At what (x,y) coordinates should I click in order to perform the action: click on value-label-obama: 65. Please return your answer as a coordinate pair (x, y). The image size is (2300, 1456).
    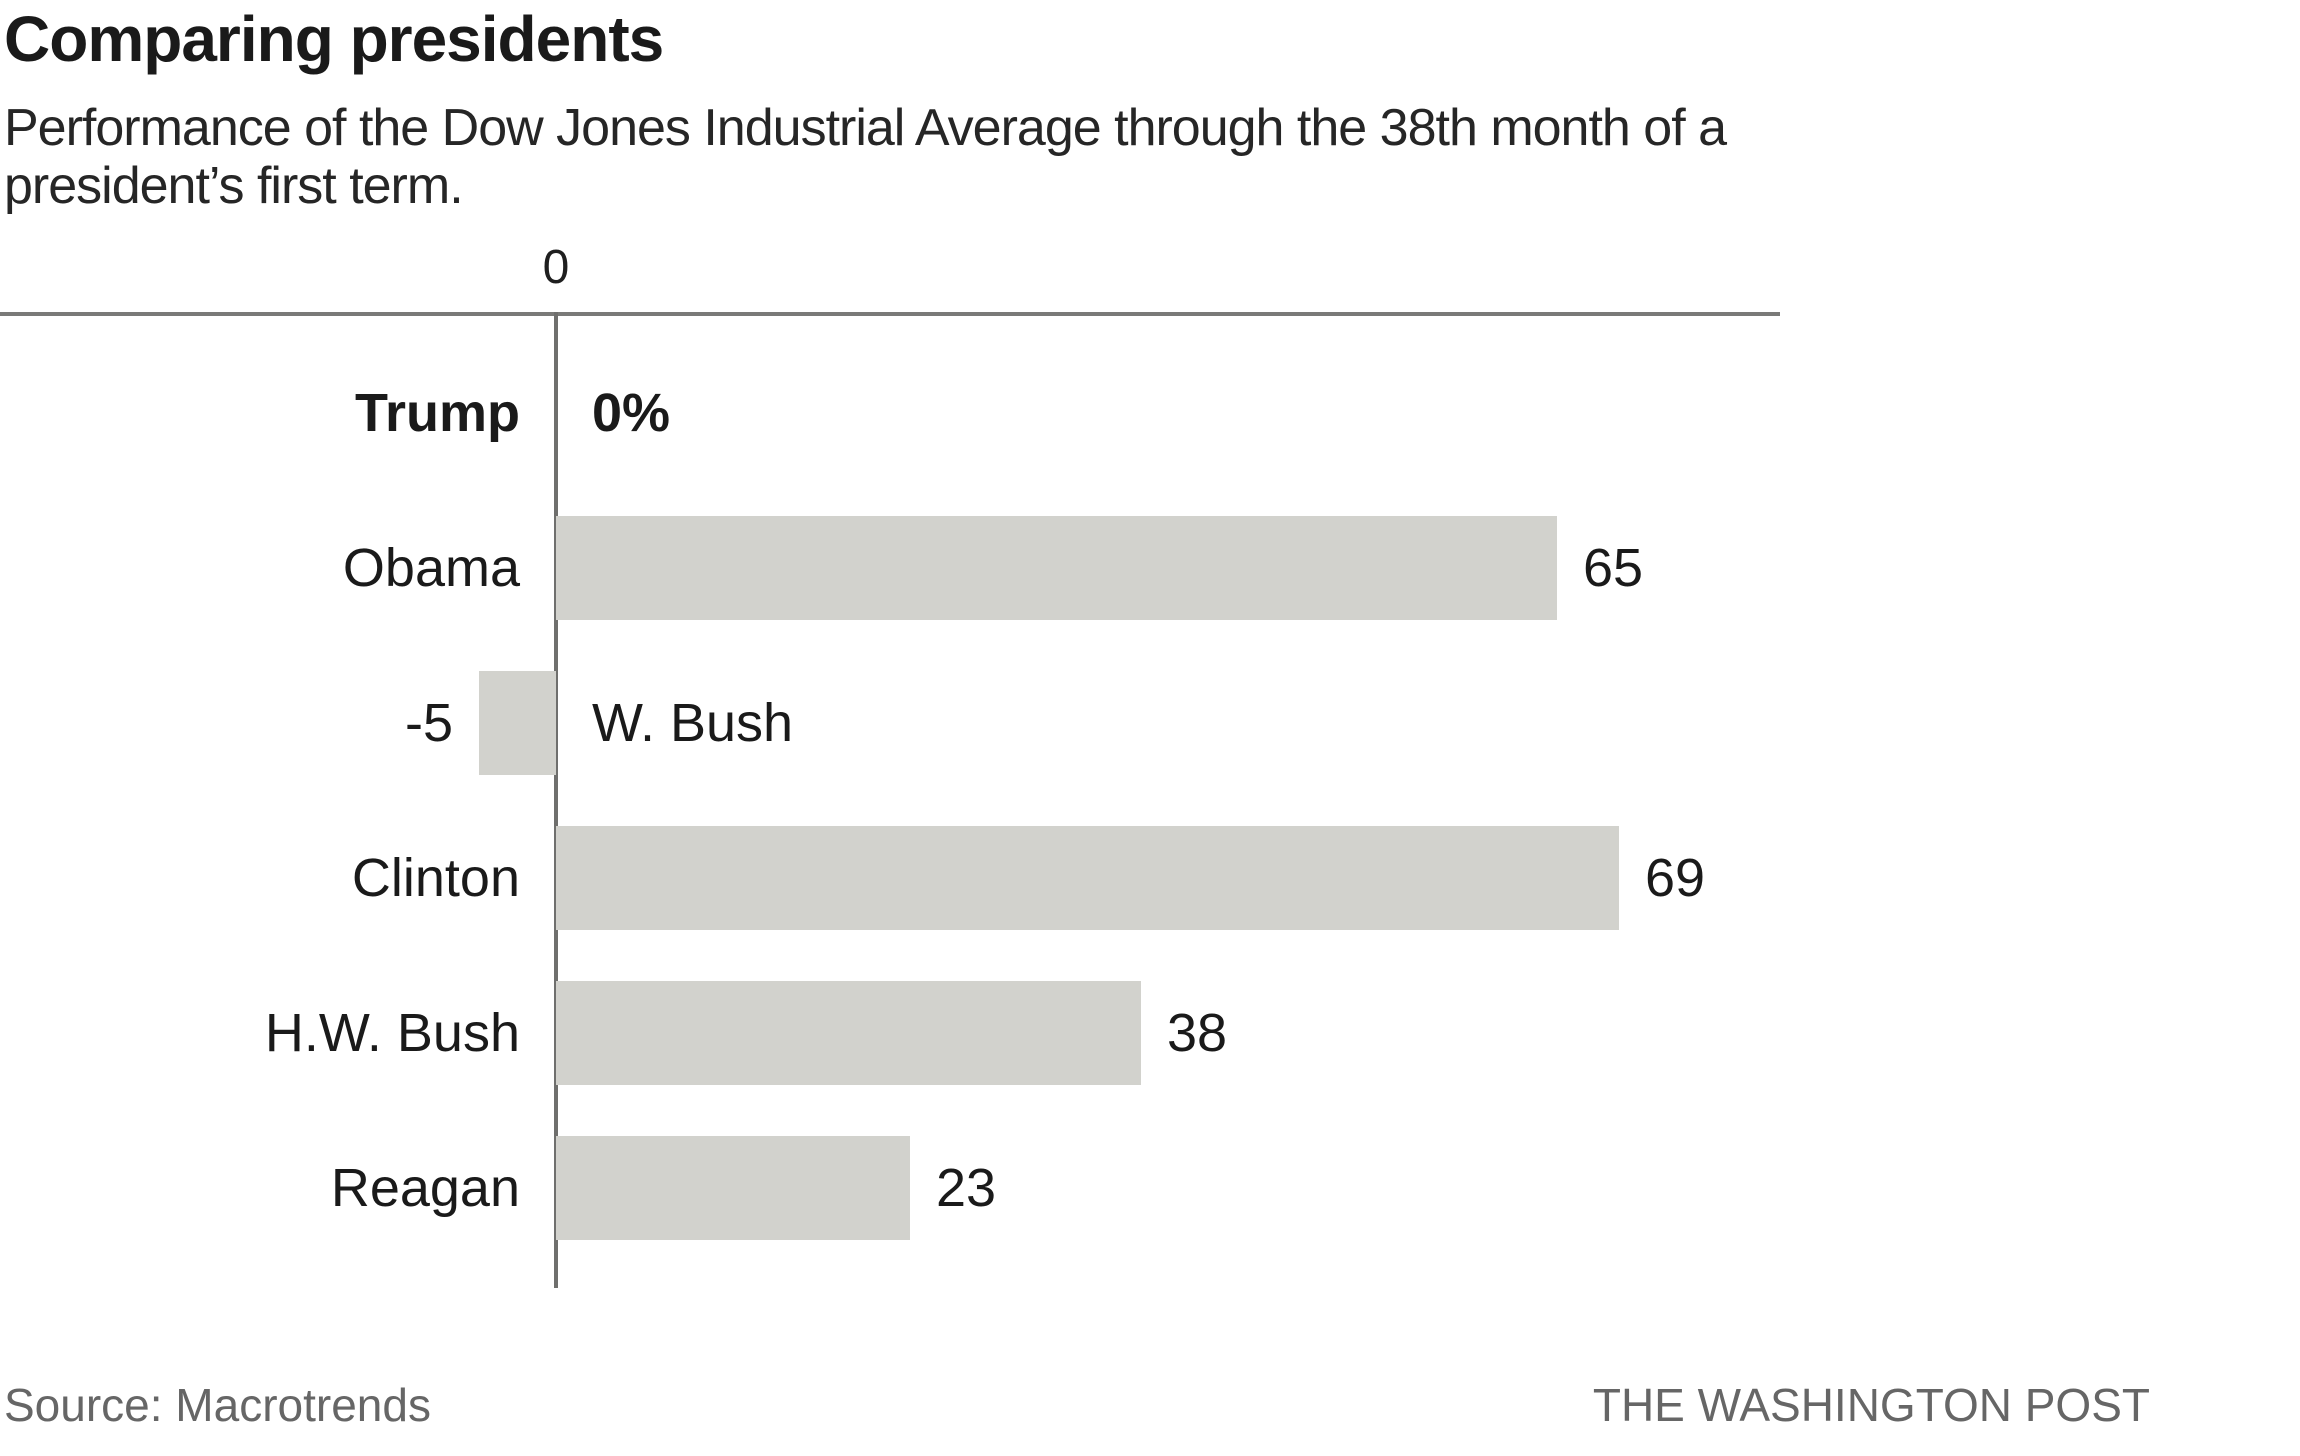
    Looking at the image, I should click on (1613, 568).